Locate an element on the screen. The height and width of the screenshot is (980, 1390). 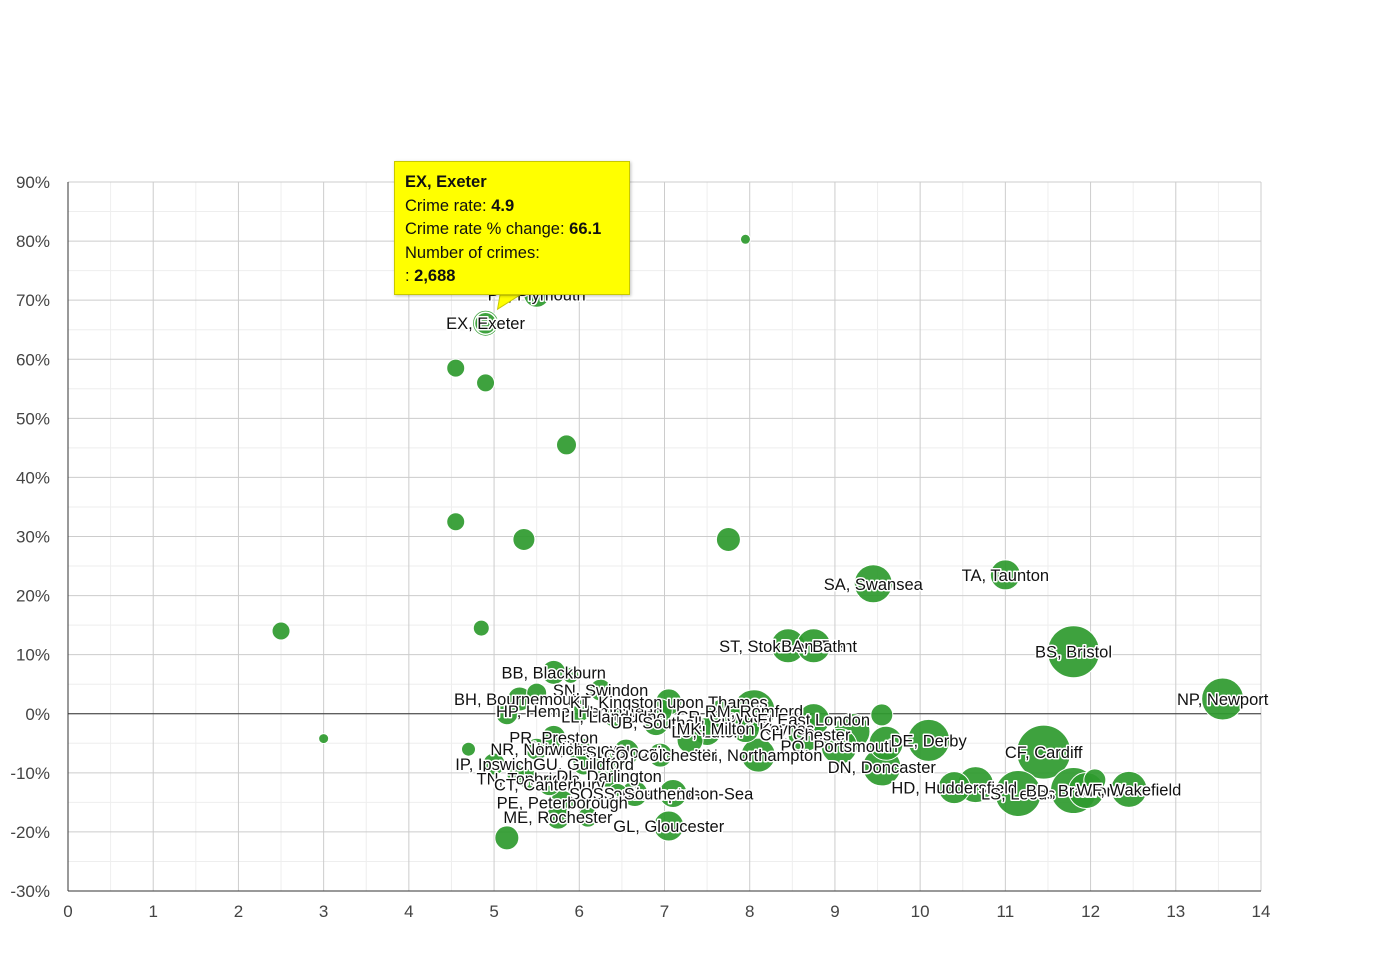
x-tick-label: 10 is located at coordinates (920, 911).